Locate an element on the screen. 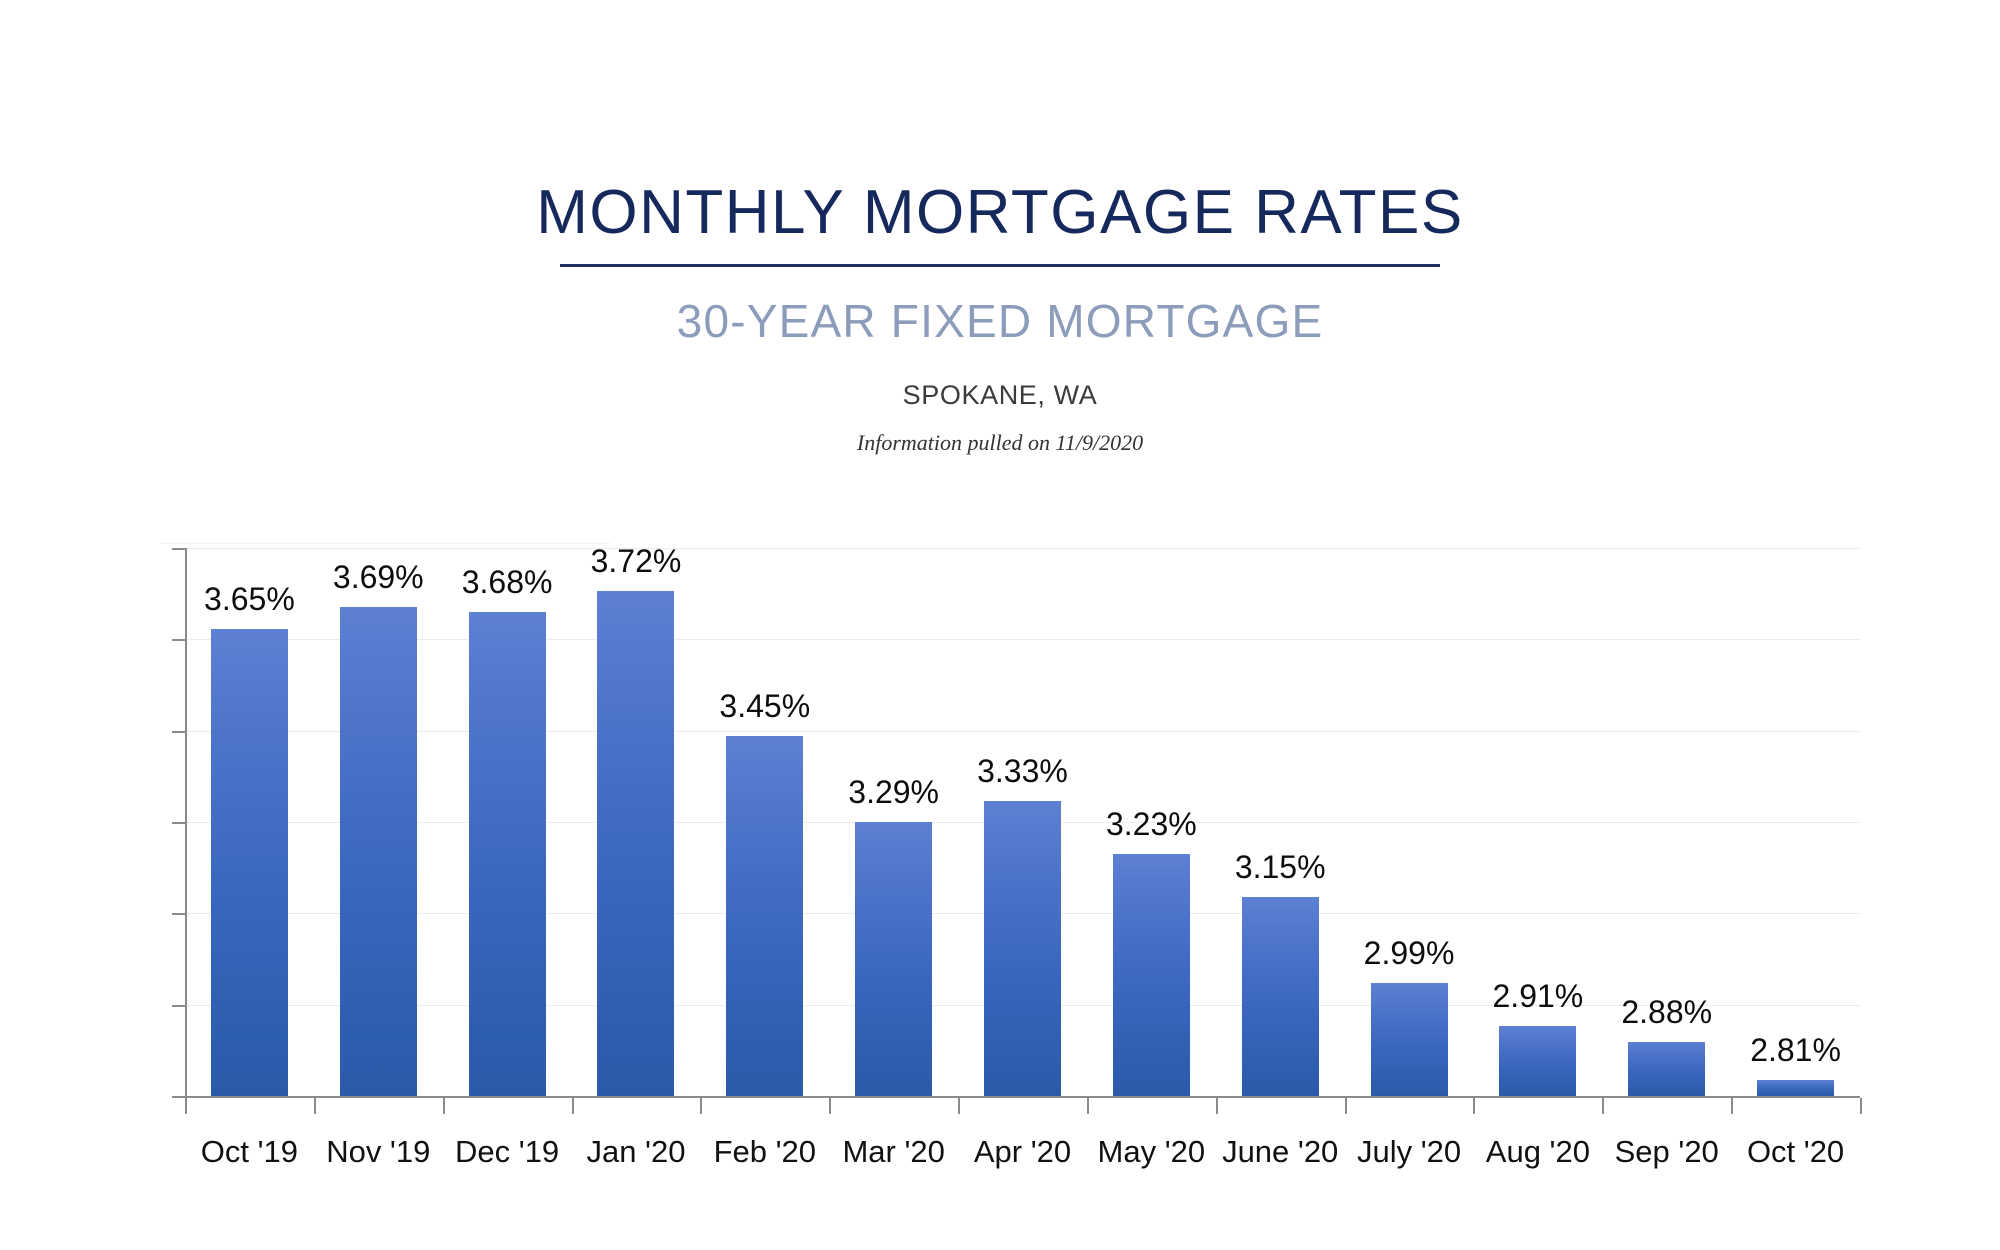  x-axis-label: Oct '19 is located at coordinates (249, 1151).